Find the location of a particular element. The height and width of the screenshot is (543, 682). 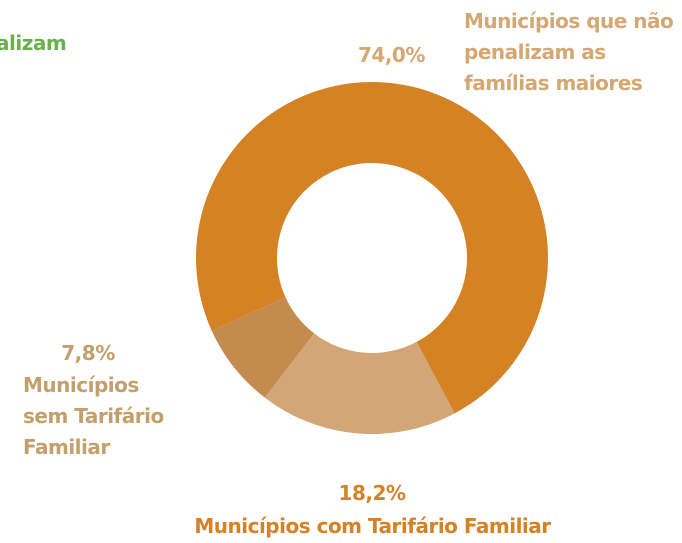

value-label: 18,2% is located at coordinates (372, 493).